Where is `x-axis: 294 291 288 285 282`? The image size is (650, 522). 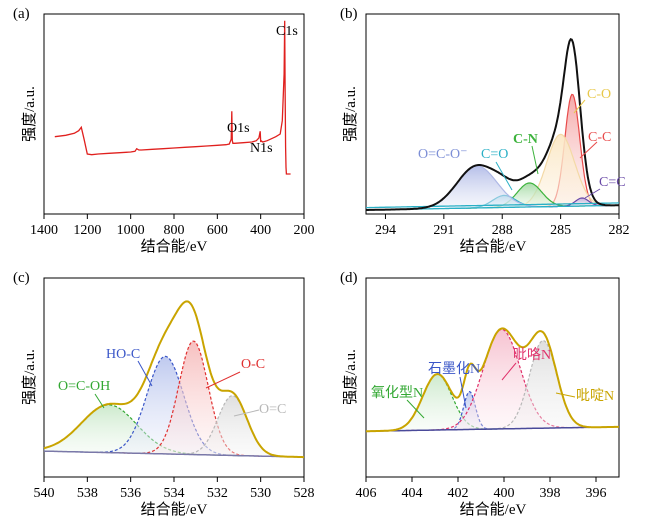 x-axis: 294 291 288 285 282 is located at coordinates (502, 226).